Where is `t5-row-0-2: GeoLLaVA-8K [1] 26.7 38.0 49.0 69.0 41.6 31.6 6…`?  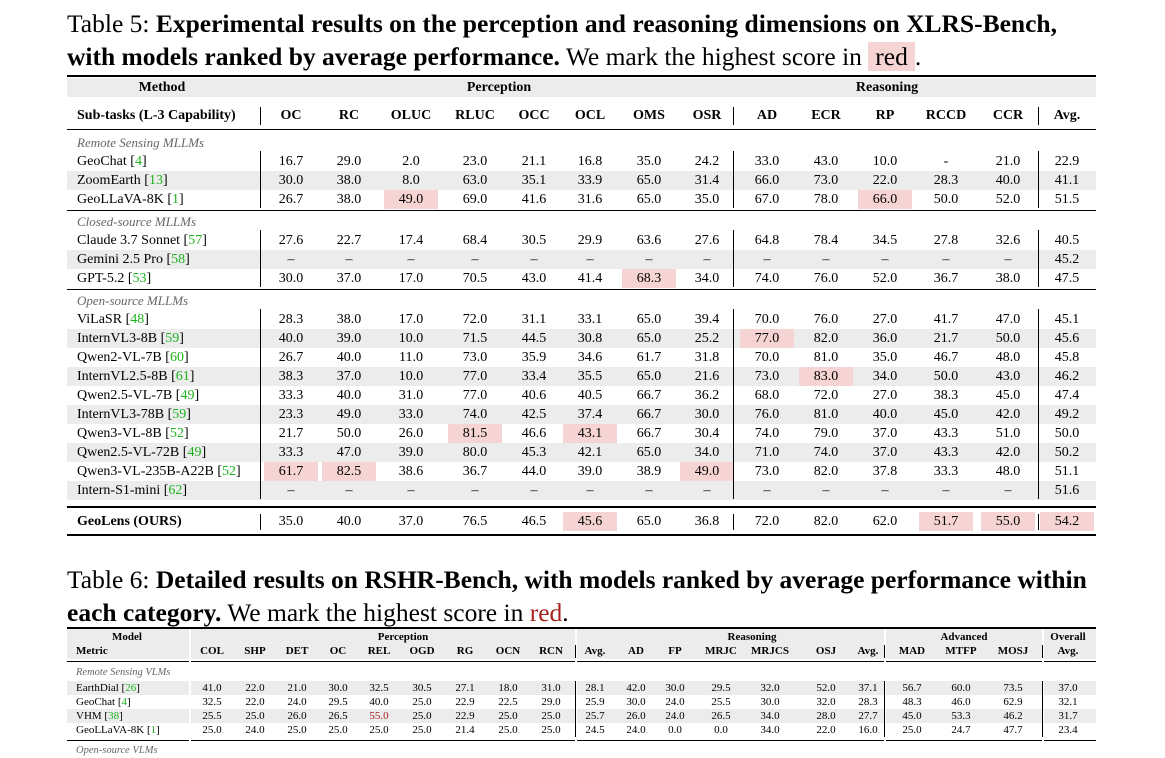 t5-row-0-2: GeoLLaVA-8K [1] 26.7 38.0 49.0 69.0 41.6 31.6 6… is located at coordinates (581, 199).